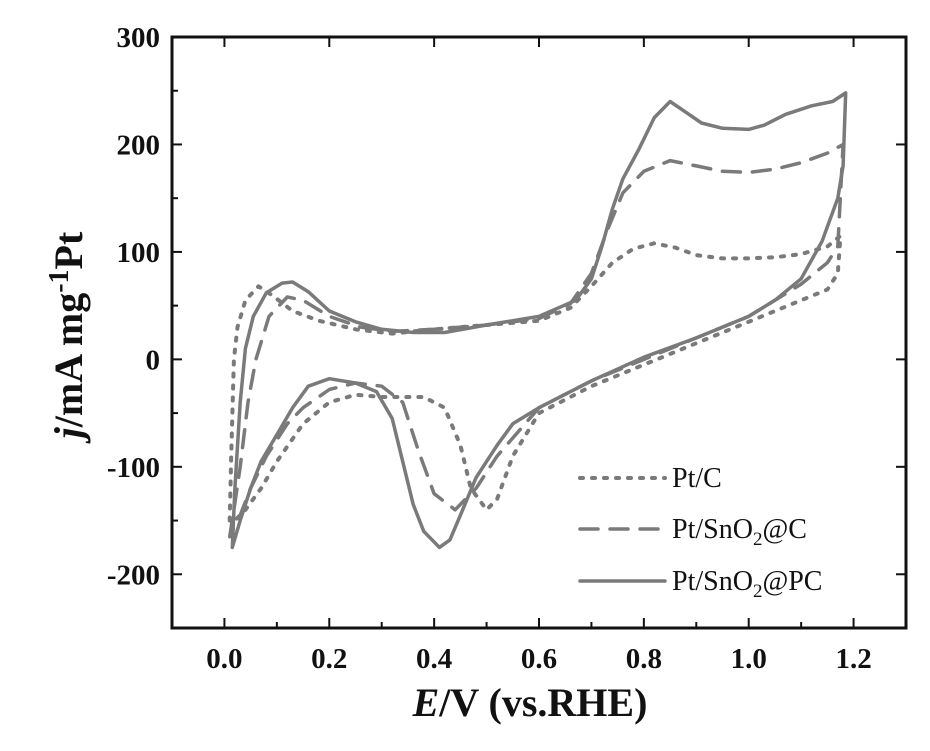 Image resolution: width=930 pixels, height=751 pixels. What do you see at coordinates (539, 659) in the screenshot?
I see `x-tick-label: 0.6` at bounding box center [539, 659].